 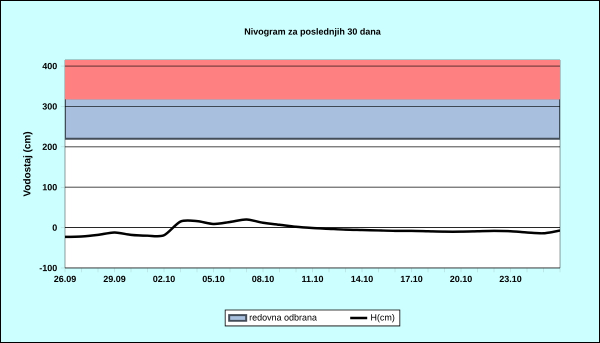 I want to click on x-tick-label: 08.10, so click(x=263, y=279).